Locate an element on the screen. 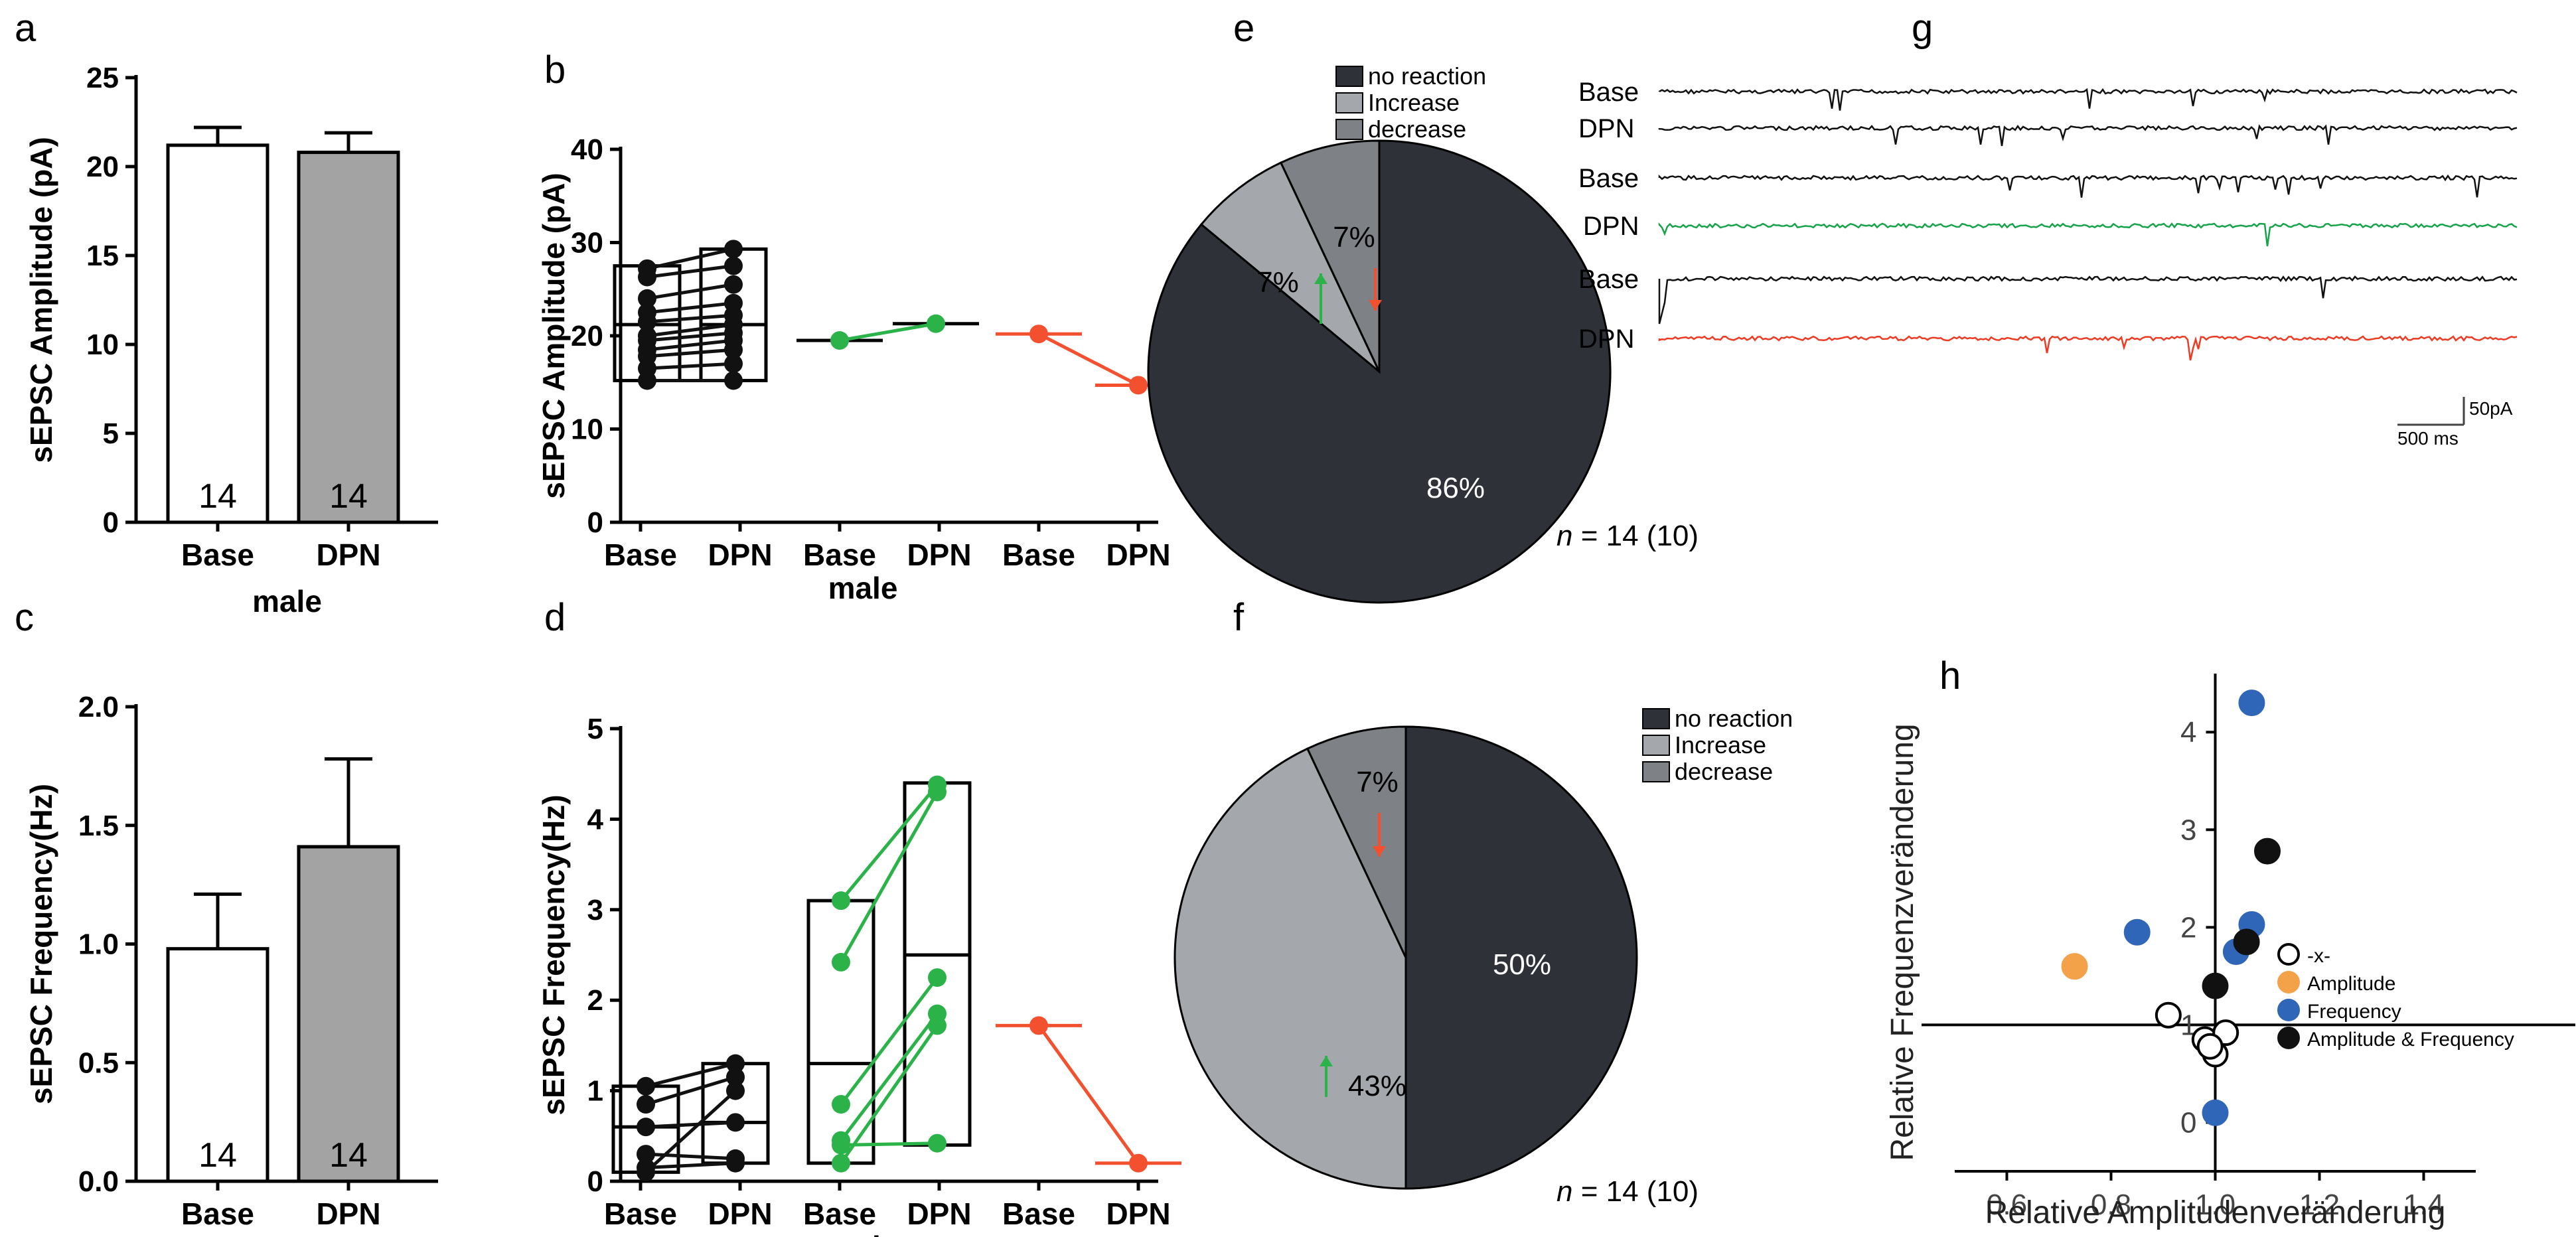 The height and width of the screenshot is (1237, 2576). y-tick-label: 2 is located at coordinates (2188, 927).